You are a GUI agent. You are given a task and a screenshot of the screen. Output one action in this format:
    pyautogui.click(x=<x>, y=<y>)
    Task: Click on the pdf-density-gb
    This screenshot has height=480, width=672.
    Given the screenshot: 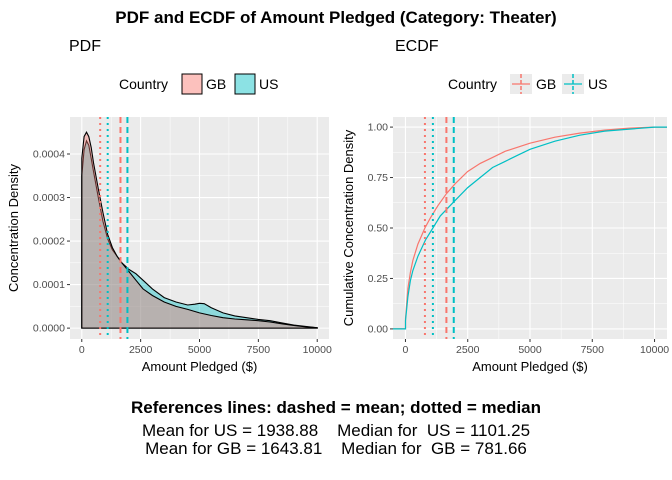 What is the action you would take?
    pyautogui.click(x=199, y=230)
    